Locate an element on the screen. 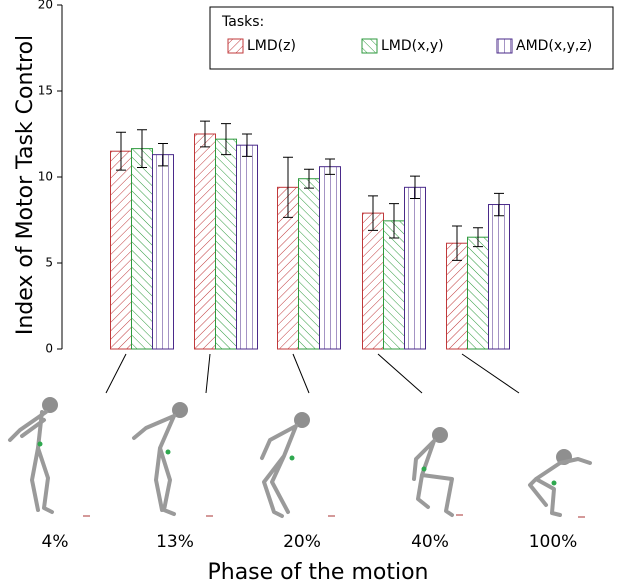 This screenshot has width=622, height=584. legend-label: LMD(z) is located at coordinates (271, 46).